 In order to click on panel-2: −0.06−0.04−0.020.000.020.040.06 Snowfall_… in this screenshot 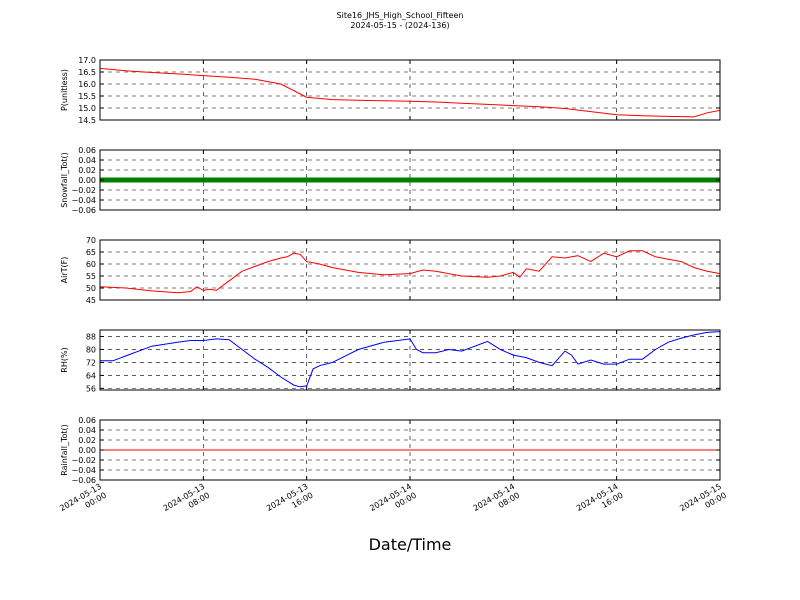, I will do `click(390, 180)`.